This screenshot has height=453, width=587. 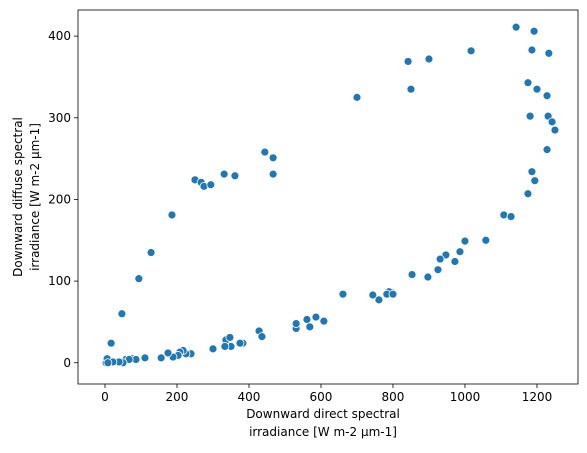 I want to click on y-tick-label: 200, so click(x=59, y=199).